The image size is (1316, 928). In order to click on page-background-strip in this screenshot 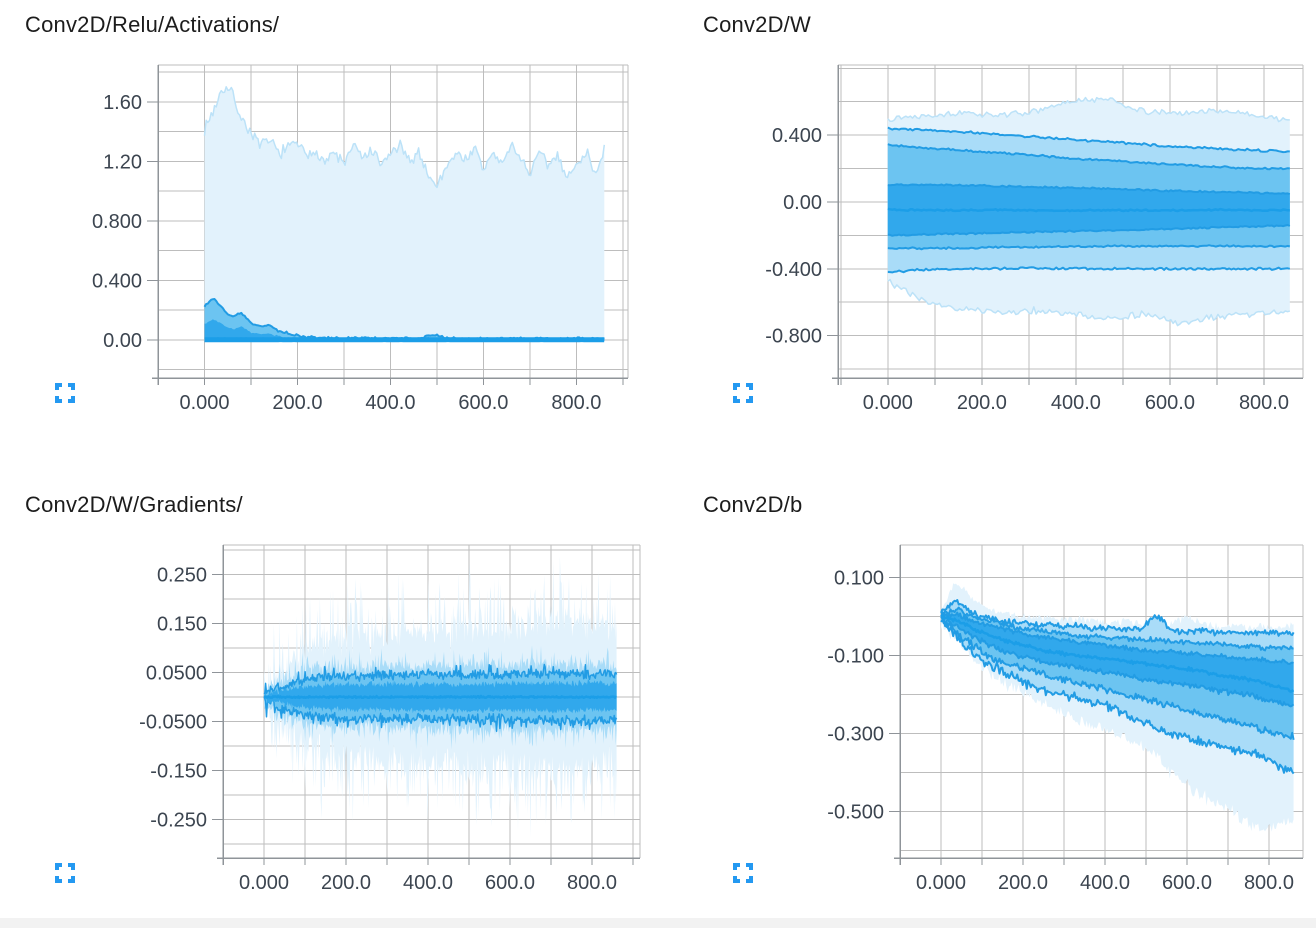, I will do `click(658, 923)`.